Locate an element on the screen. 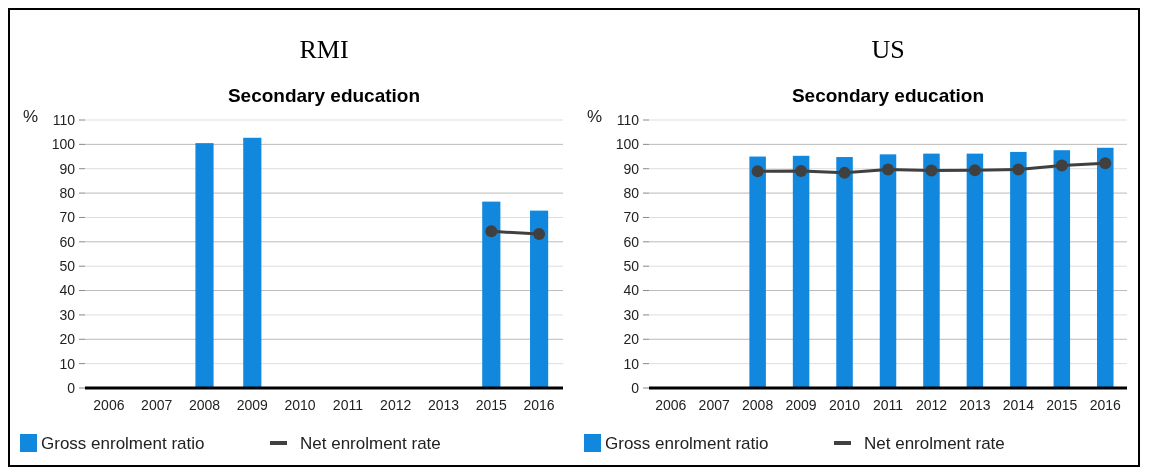 The image size is (1150, 473). chart-title: RMI is located at coordinates (324, 49).